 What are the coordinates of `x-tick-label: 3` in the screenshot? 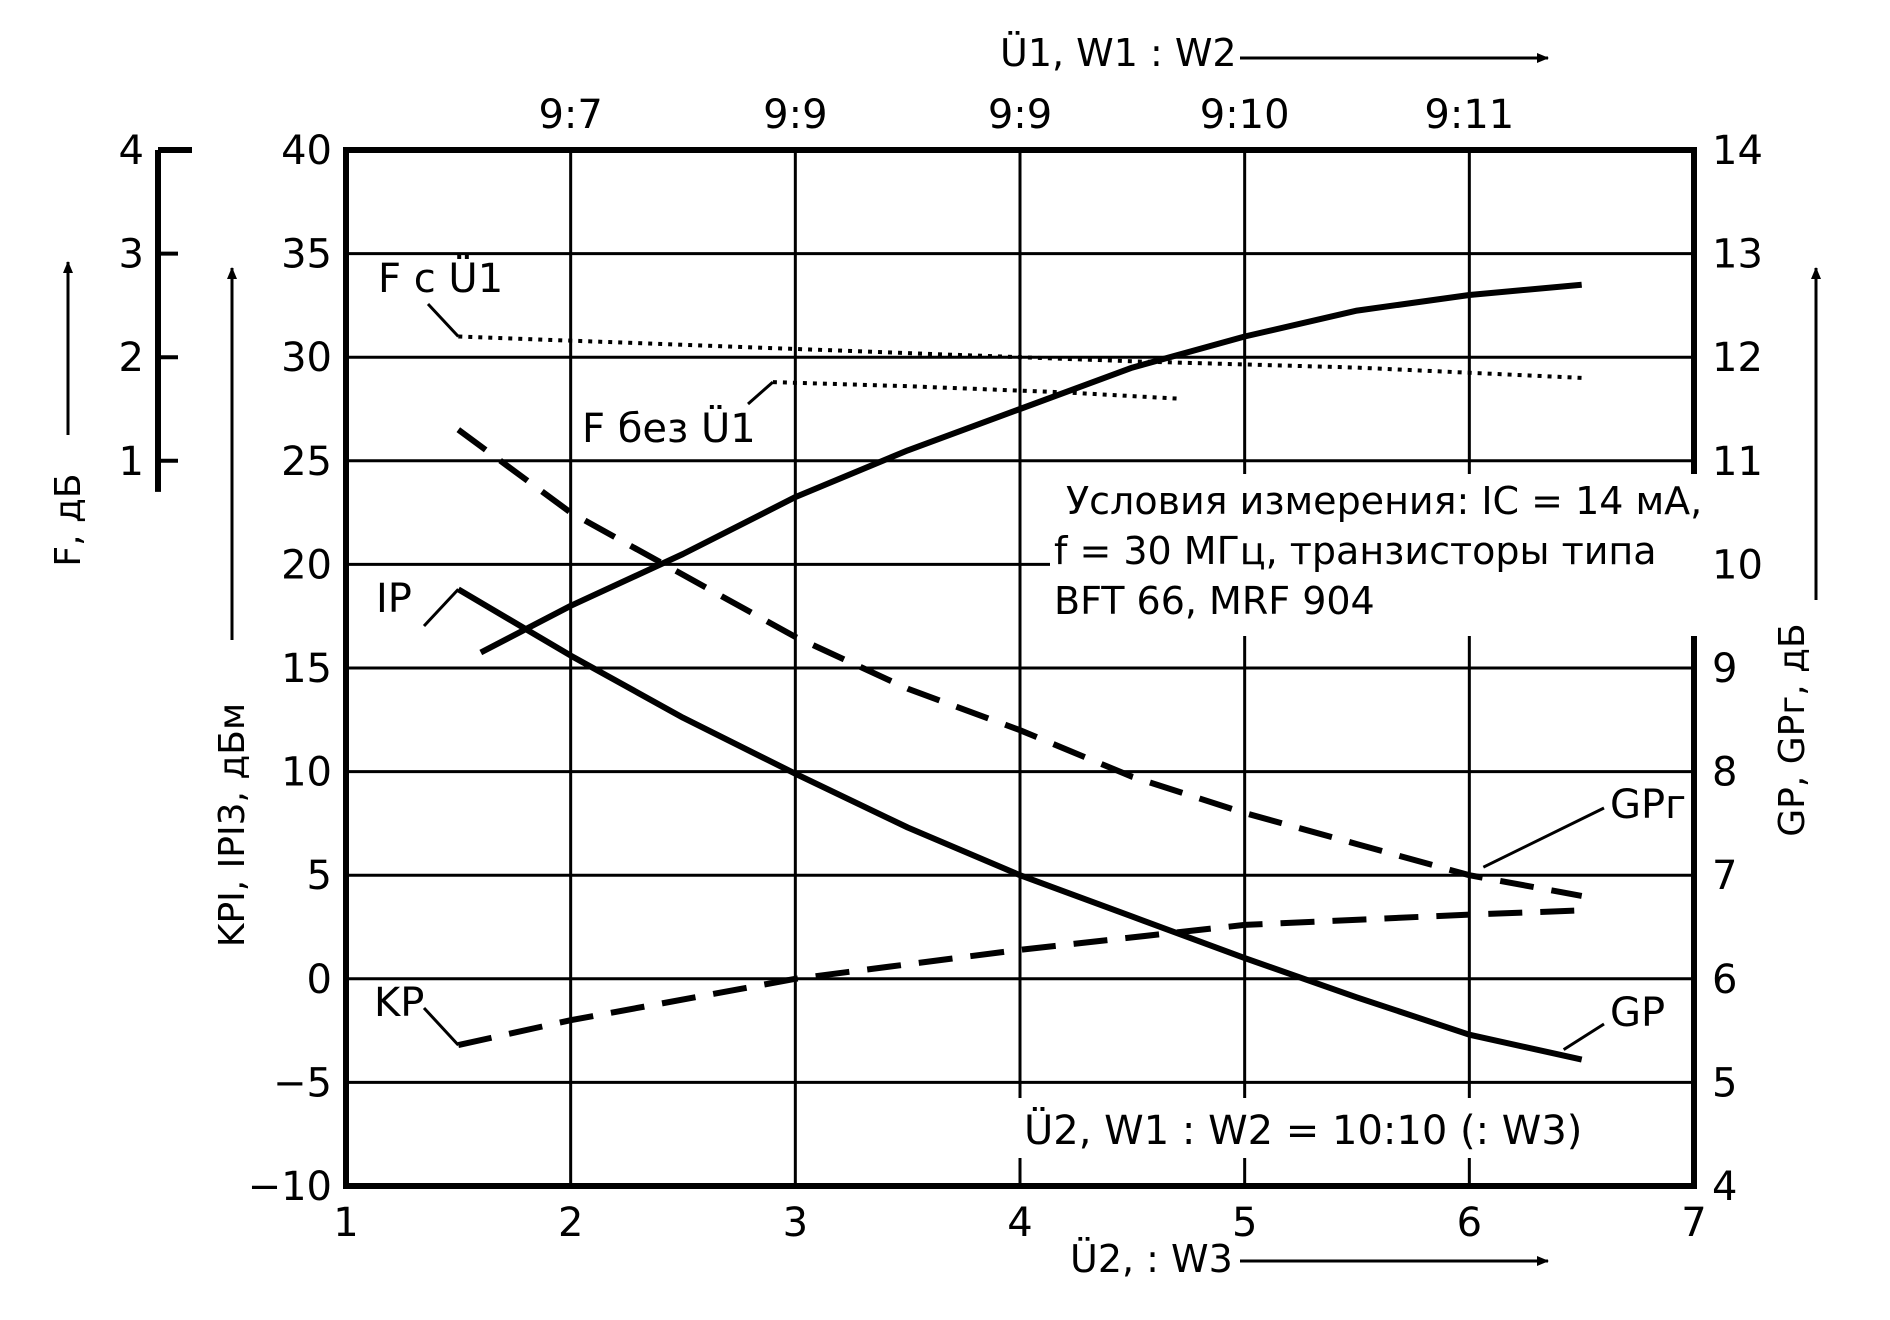 It's located at (795, 1223).